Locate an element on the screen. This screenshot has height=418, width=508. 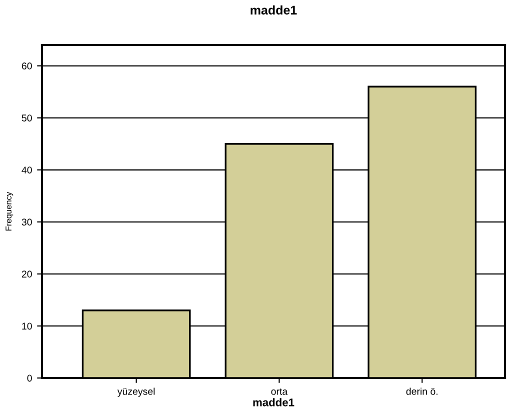
y-tick-label: 0 is located at coordinates (29, 378).